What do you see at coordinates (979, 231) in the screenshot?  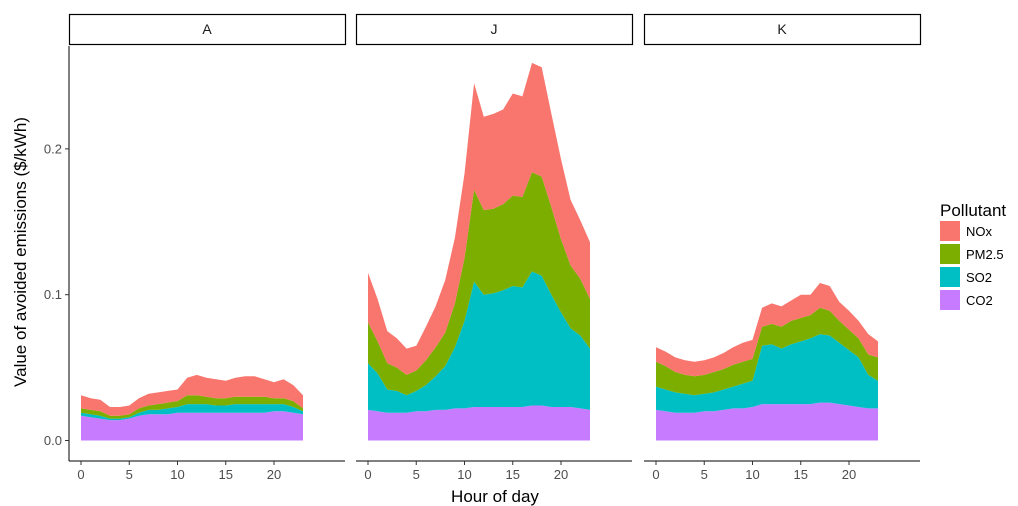 I see `legend-label: NOx` at bounding box center [979, 231].